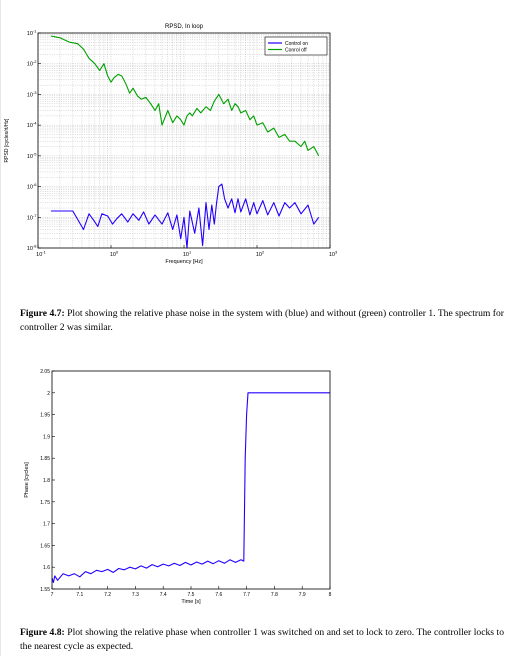 The height and width of the screenshot is (656, 522). I want to click on y-tick-label: 1.75, so click(45, 503).